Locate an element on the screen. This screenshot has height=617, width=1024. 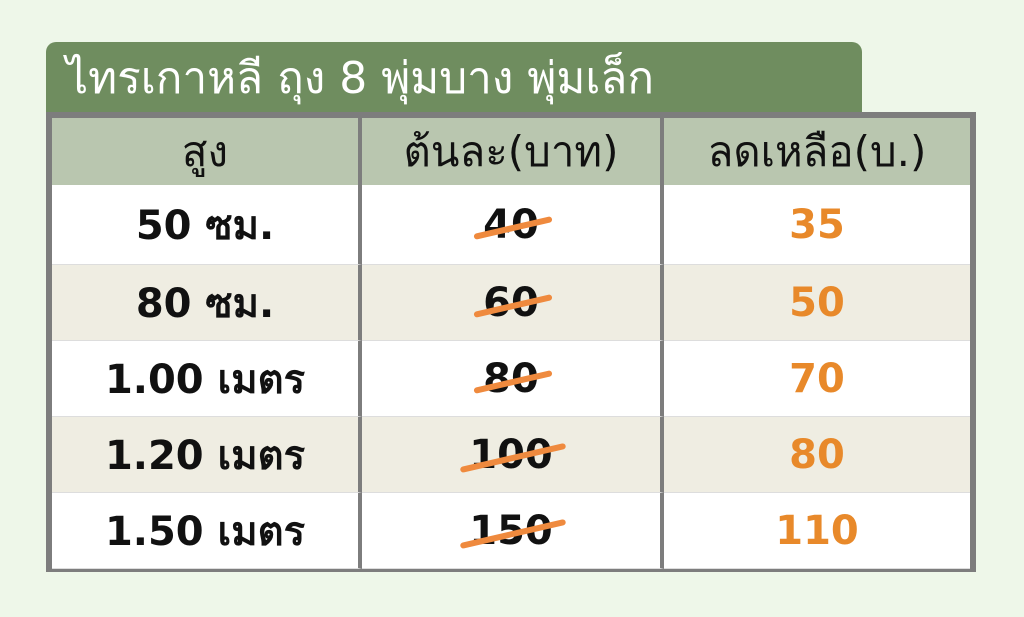
old-price-cell: 150 is located at coordinates (513, 531).